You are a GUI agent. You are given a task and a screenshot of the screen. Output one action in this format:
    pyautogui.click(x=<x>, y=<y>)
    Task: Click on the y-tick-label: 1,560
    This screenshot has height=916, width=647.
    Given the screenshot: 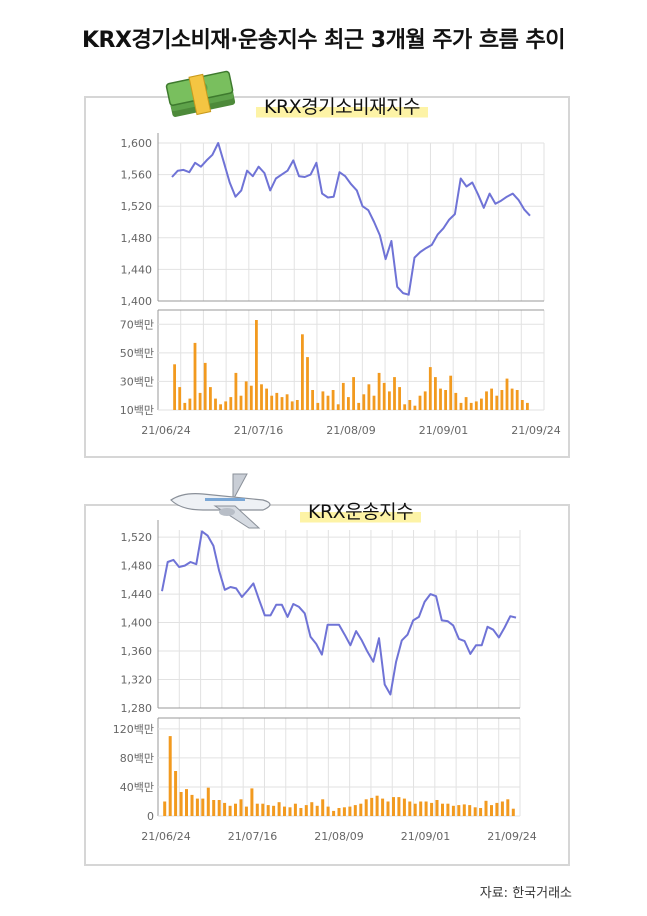 What is the action you would take?
    pyautogui.click(x=137, y=175)
    